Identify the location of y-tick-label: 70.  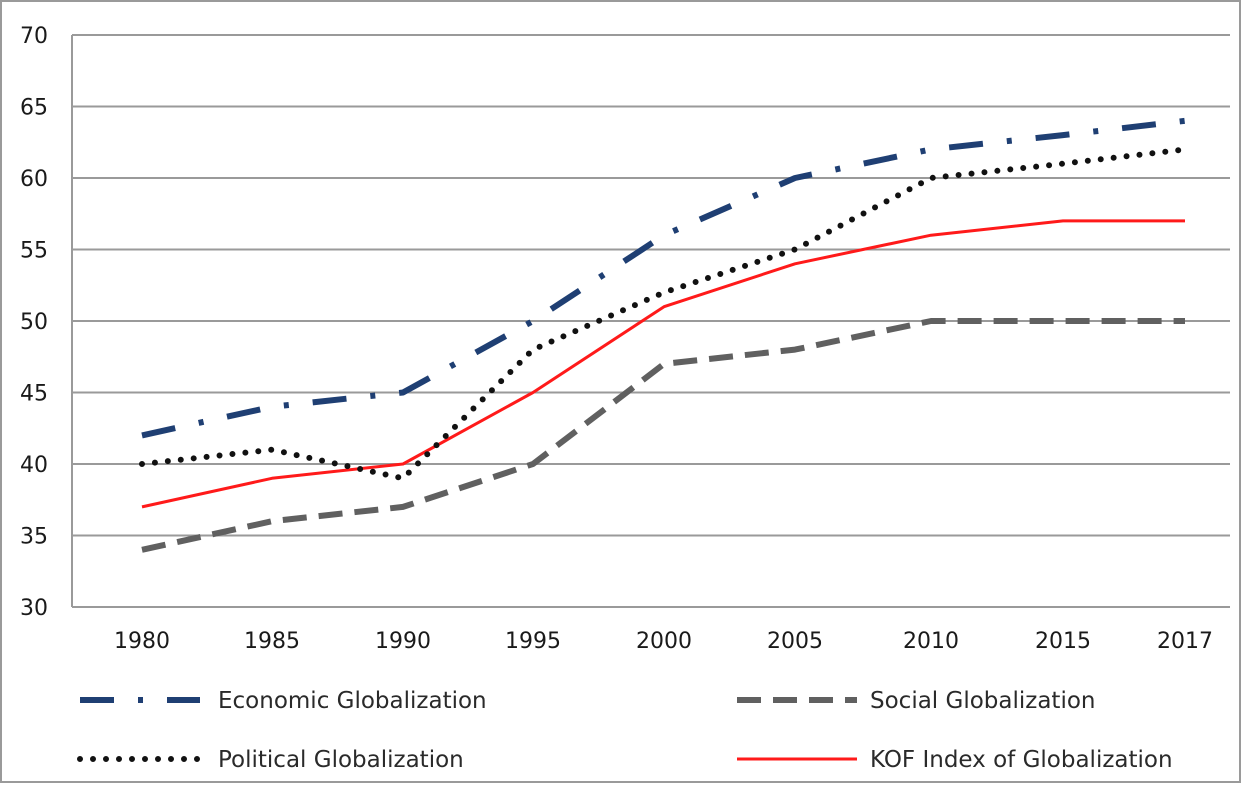
(34, 36).